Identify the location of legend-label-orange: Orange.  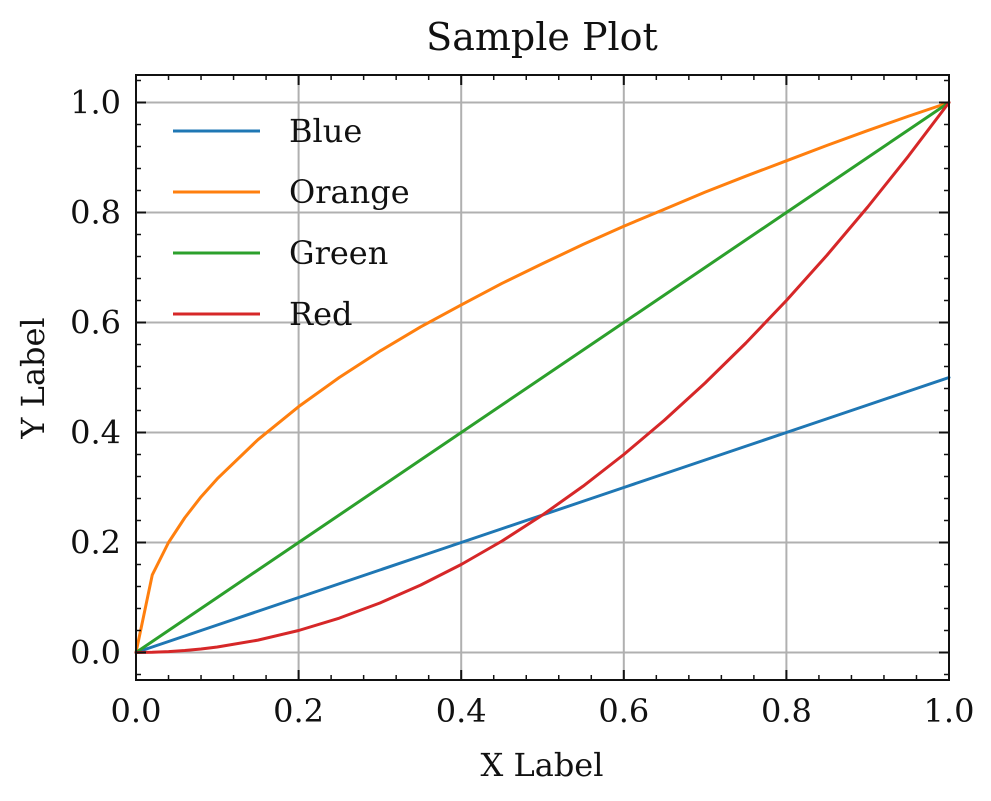
(349, 192).